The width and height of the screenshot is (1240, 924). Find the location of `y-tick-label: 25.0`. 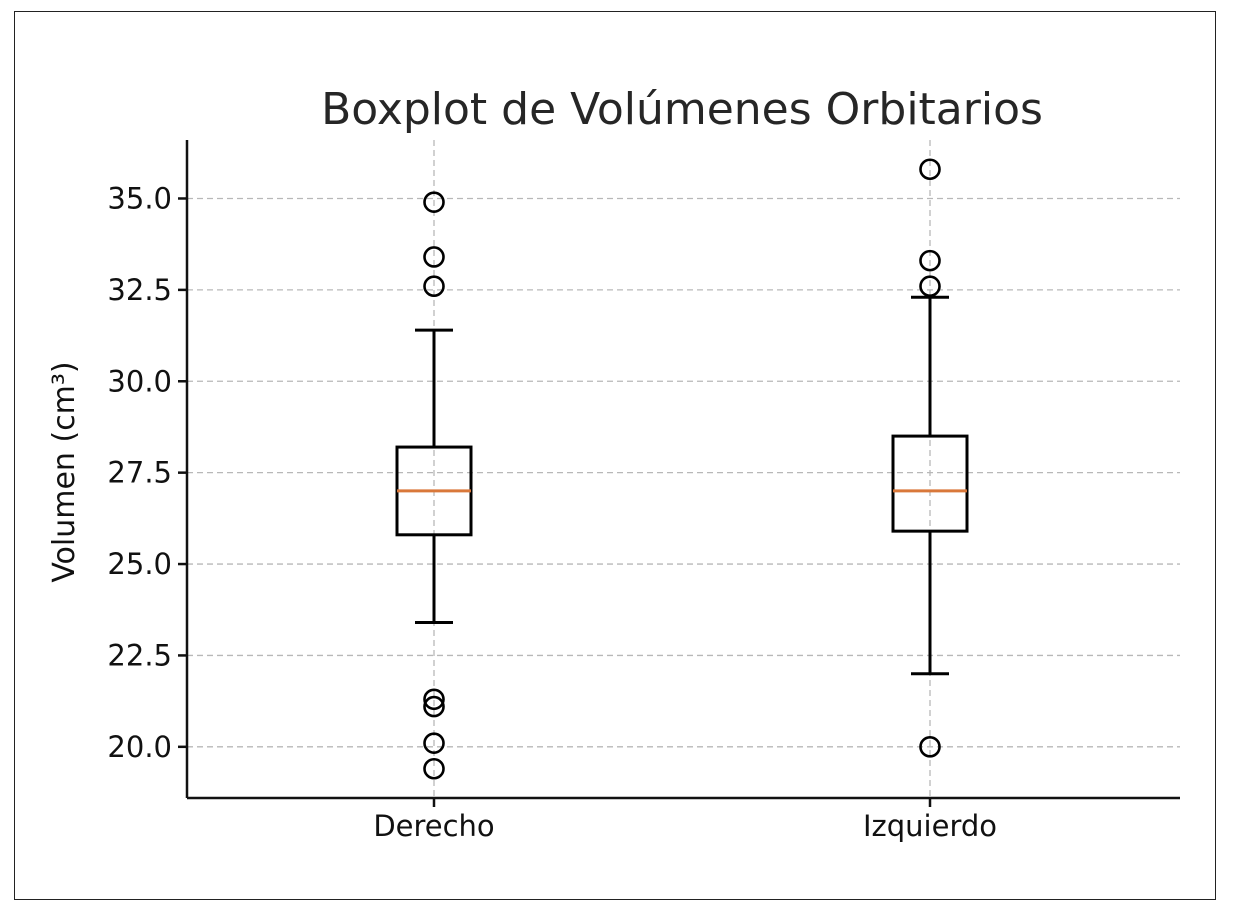

y-tick-label: 25.0 is located at coordinates (139, 564).